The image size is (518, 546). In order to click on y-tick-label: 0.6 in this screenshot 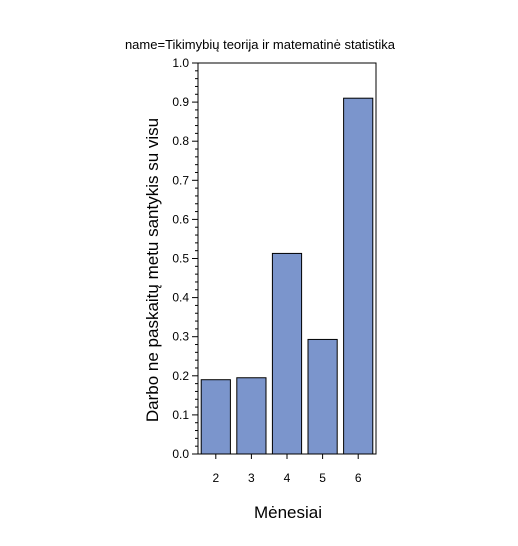, I will do `click(180, 219)`.